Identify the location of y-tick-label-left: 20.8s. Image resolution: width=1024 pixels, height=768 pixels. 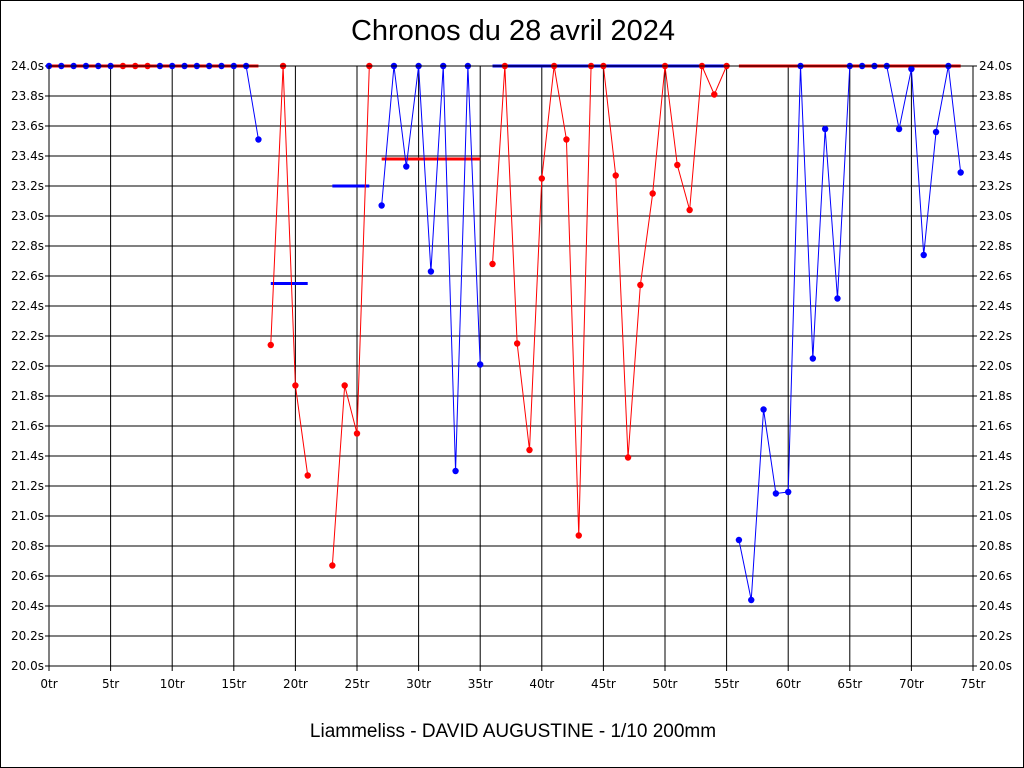
(27, 546).